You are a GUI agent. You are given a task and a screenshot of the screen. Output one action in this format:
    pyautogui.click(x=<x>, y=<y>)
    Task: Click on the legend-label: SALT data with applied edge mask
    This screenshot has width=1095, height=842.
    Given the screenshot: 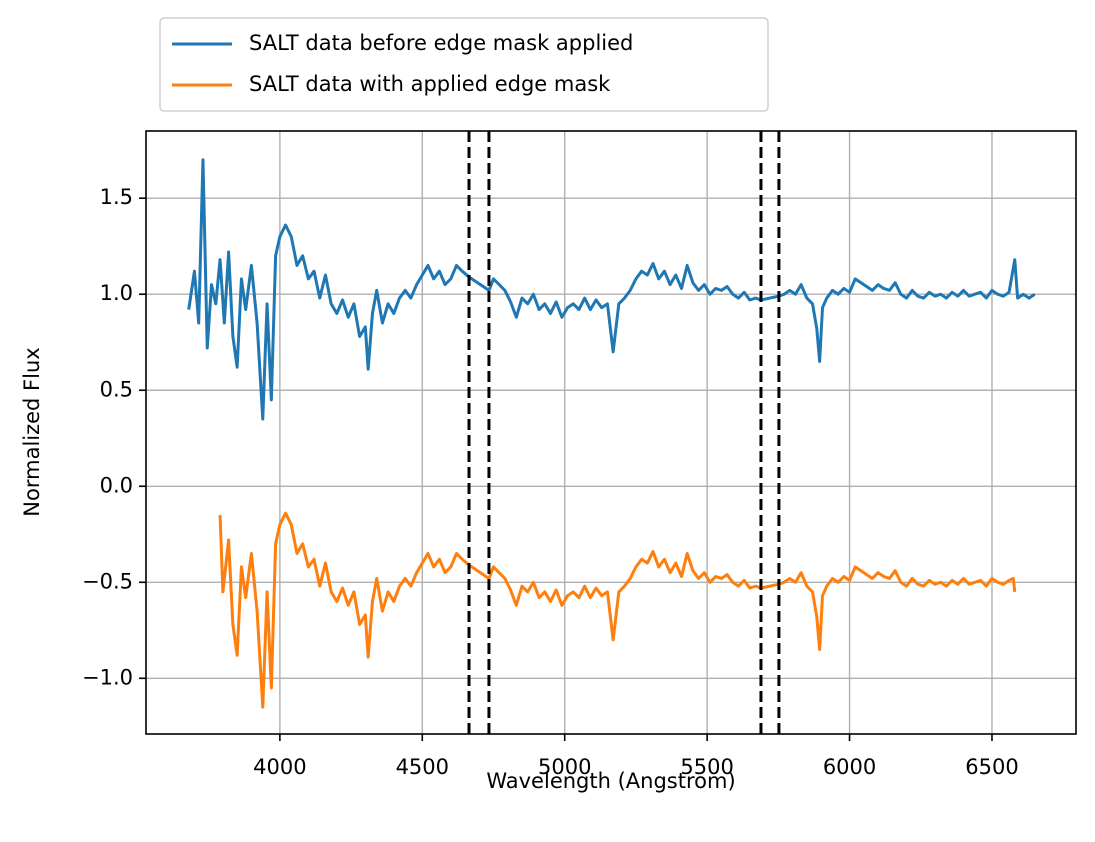 What is the action you would take?
    pyautogui.click(x=430, y=84)
    